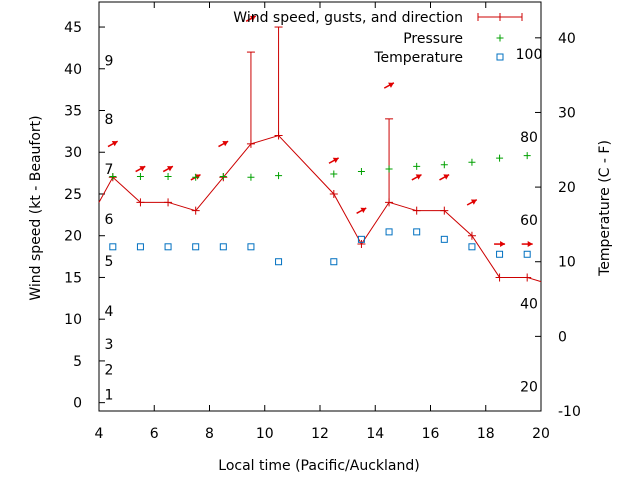  What do you see at coordinates (529, 221) in the screenshot?
I see `fahrenheit-label: 60` at bounding box center [529, 221].